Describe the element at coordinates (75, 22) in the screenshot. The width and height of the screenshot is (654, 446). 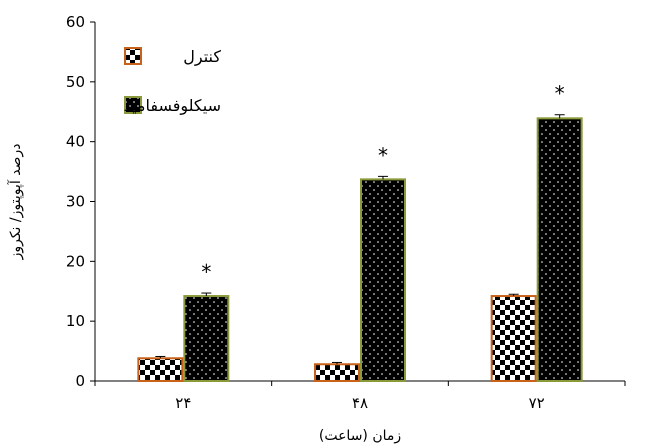
I see `y-tick-label: 60` at that location.